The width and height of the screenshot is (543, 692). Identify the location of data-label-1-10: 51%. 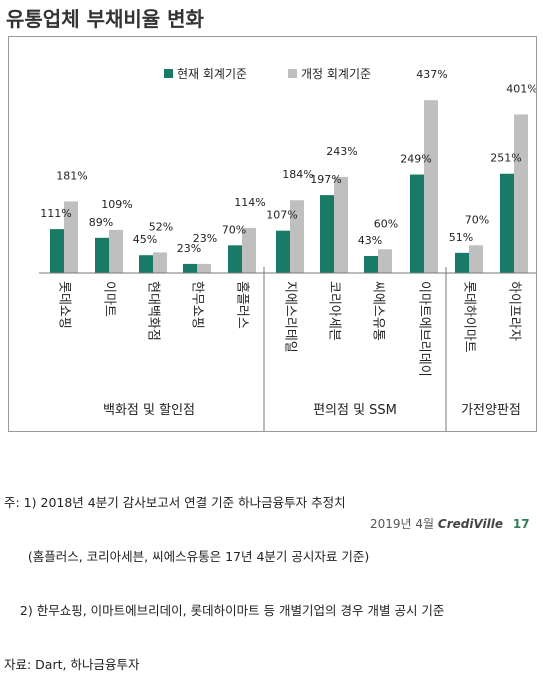
(461, 237).